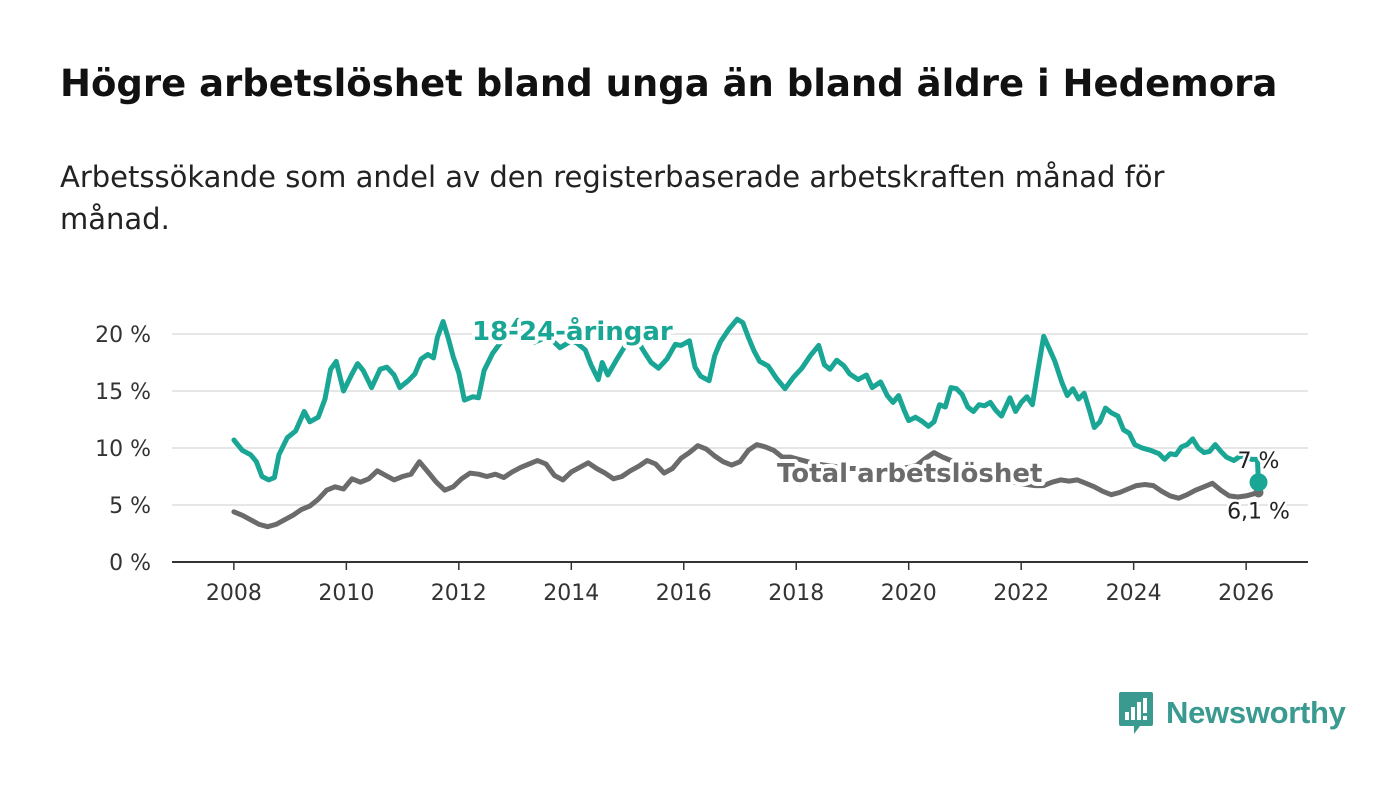  I want to click on y-tick-label: 5 %, so click(130, 506).